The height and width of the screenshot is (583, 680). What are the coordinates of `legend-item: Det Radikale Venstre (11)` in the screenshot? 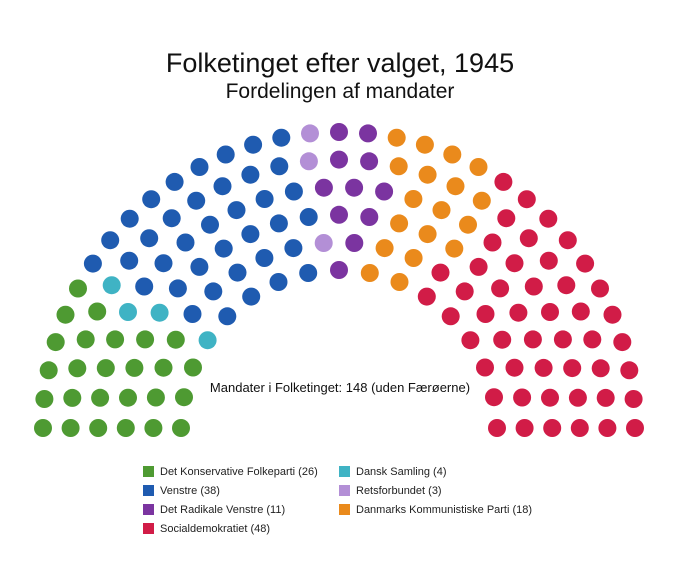 It's located at (241, 509).